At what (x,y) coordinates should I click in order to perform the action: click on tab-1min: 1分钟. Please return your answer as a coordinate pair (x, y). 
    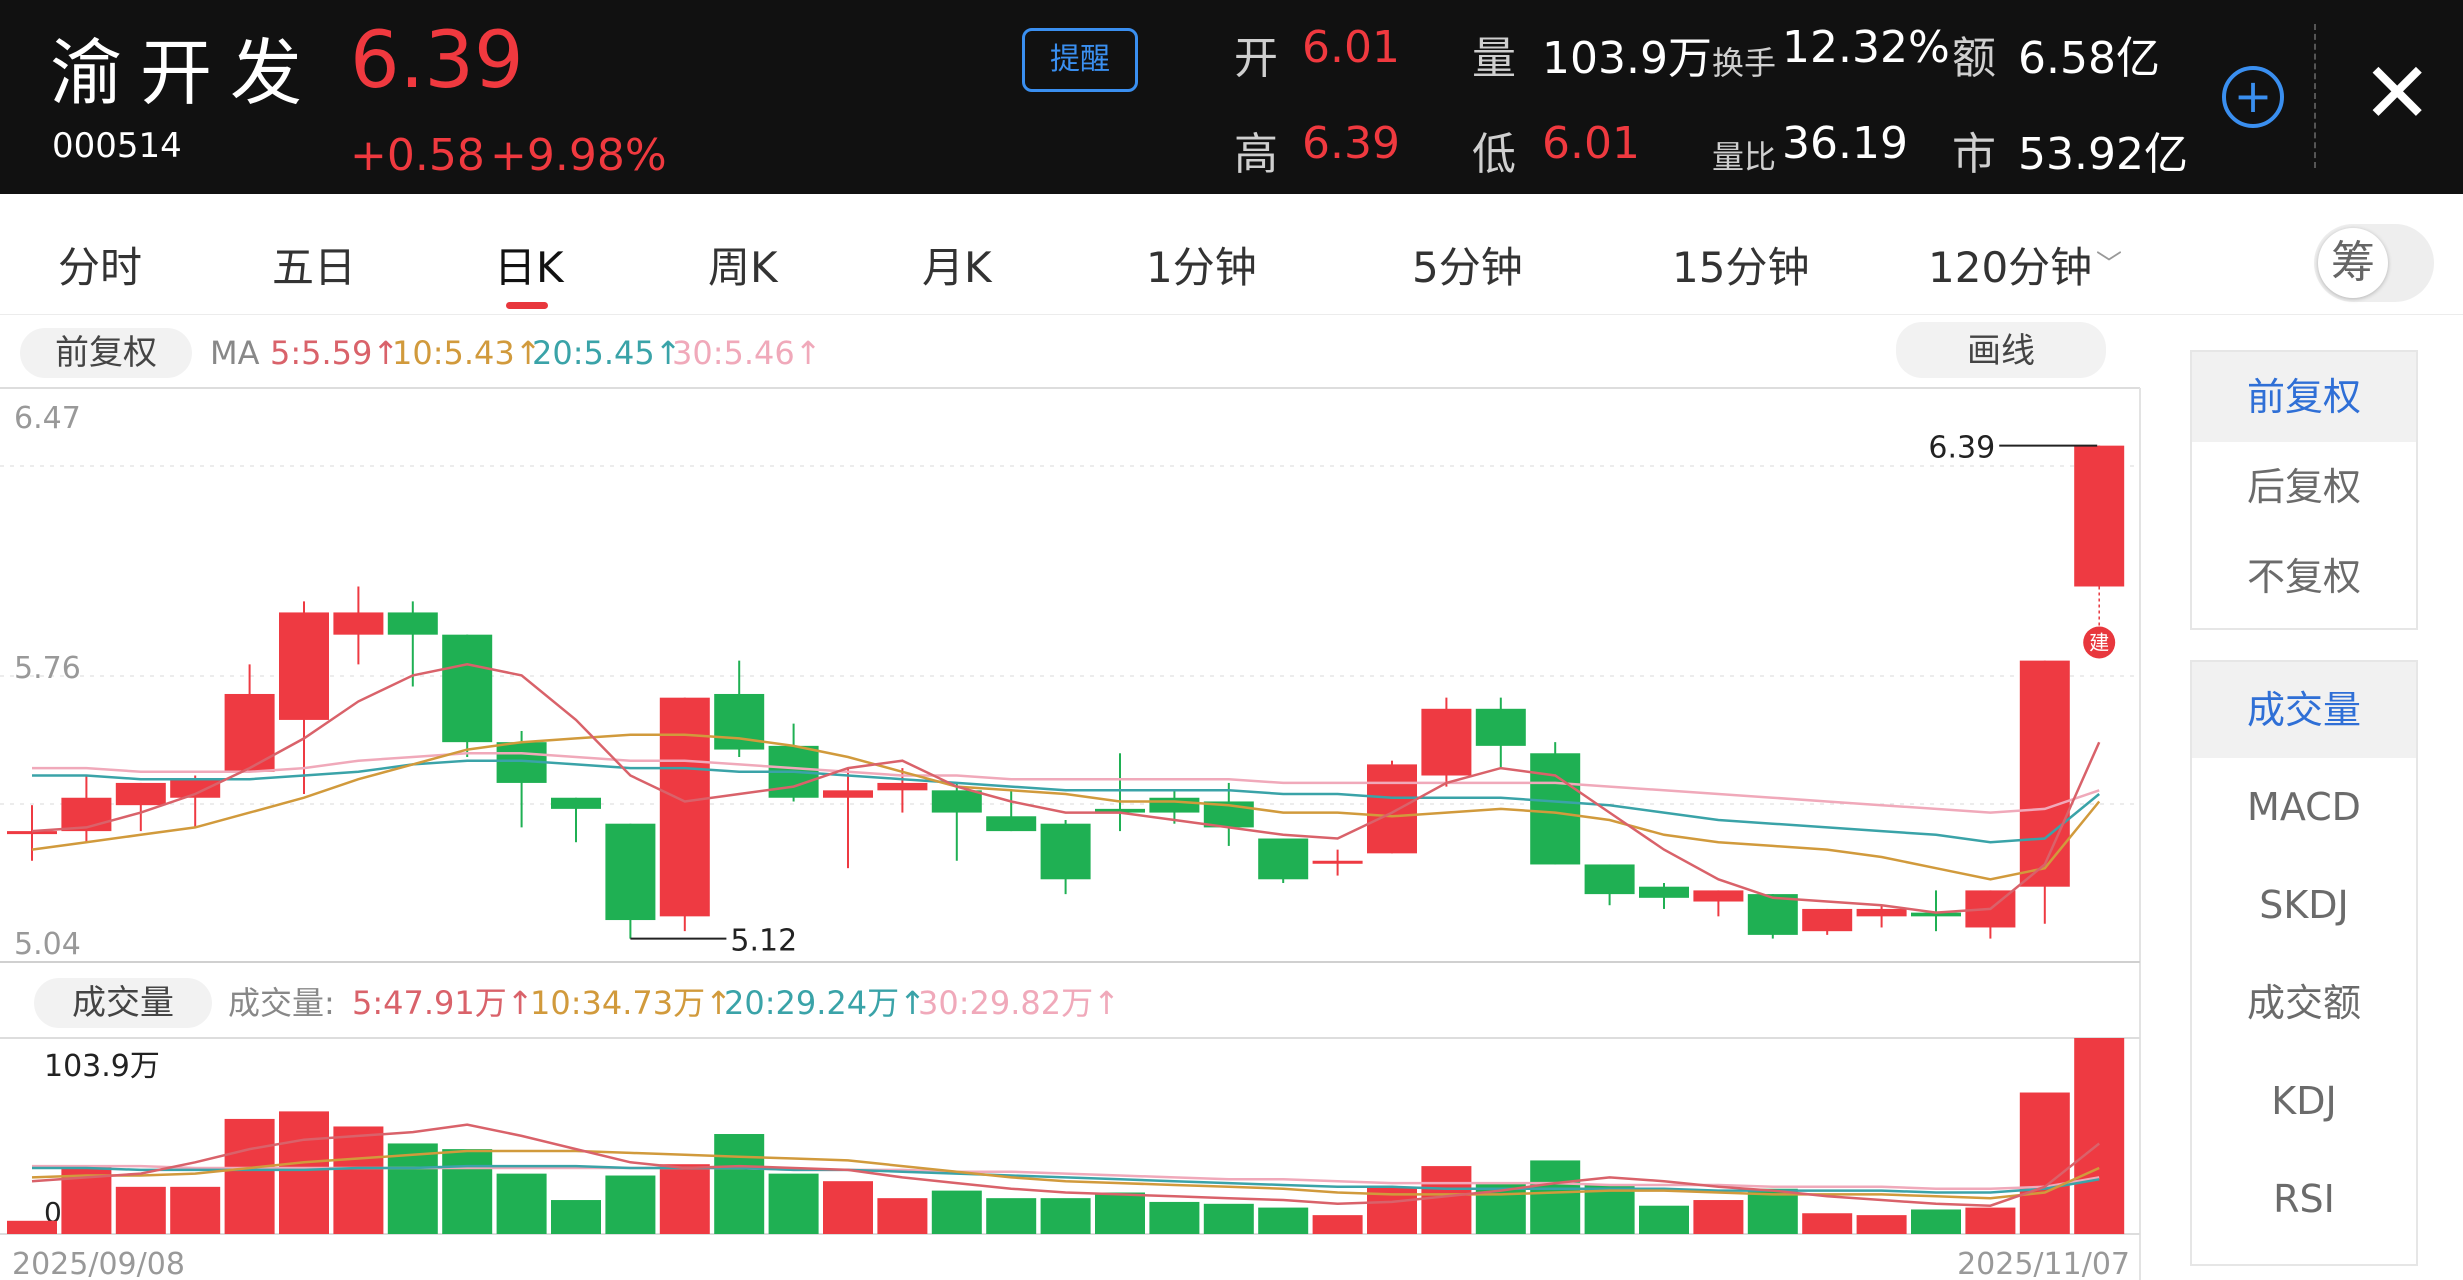
    Looking at the image, I should click on (1201, 267).